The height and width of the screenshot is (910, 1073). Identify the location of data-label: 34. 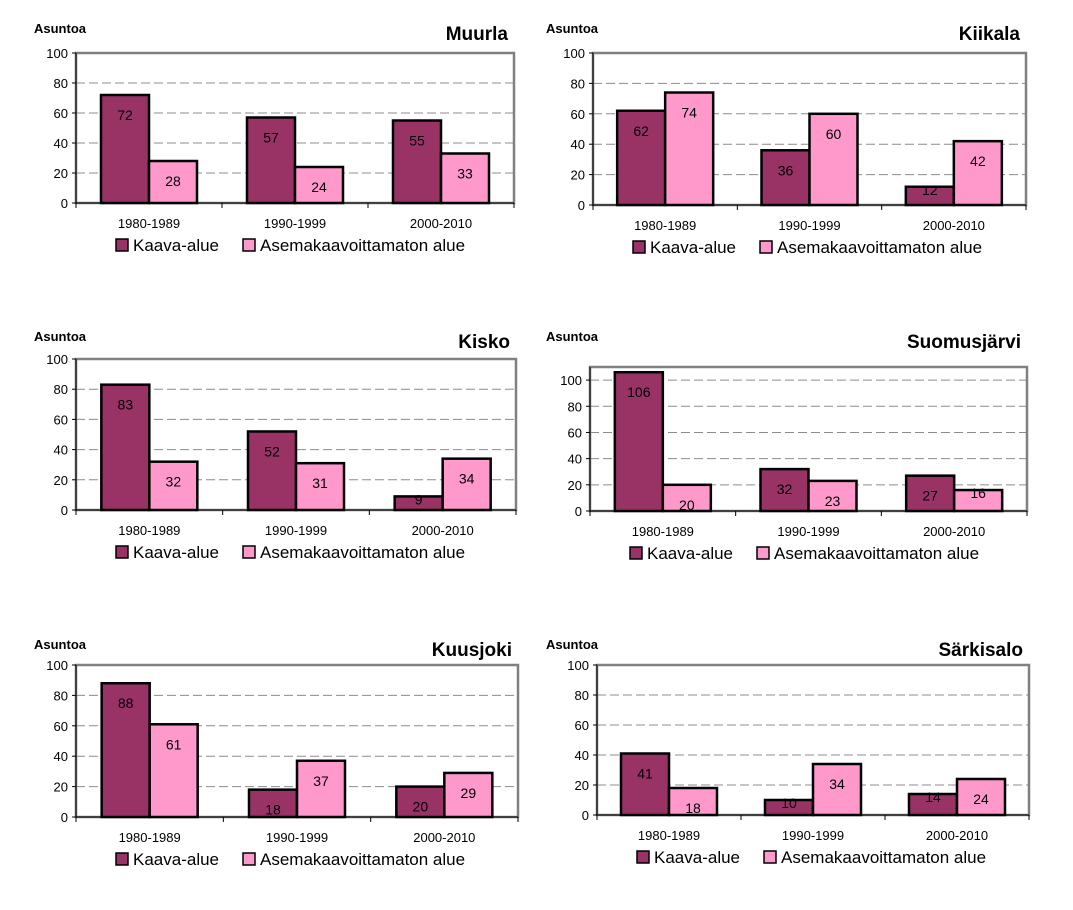
(467, 479).